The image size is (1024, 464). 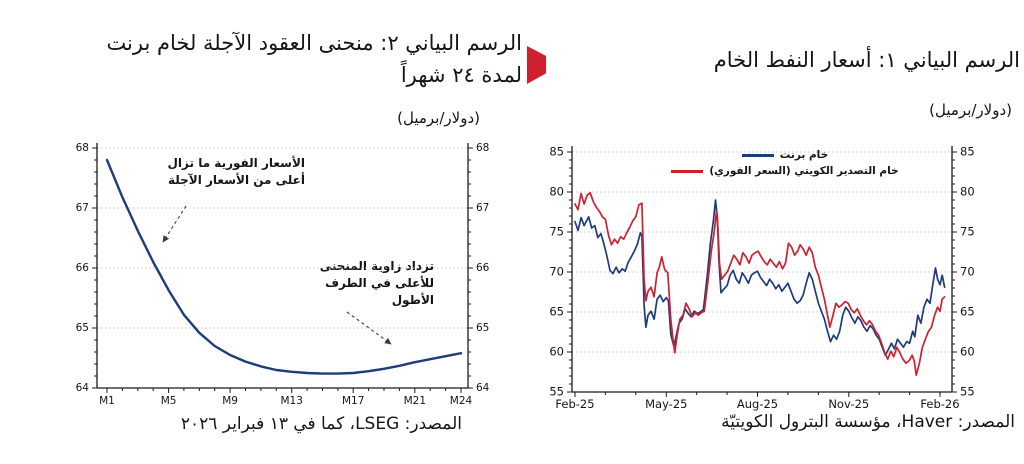 What do you see at coordinates (687, 171) in the screenshot?
I see `kec-line-swatch` at bounding box center [687, 171].